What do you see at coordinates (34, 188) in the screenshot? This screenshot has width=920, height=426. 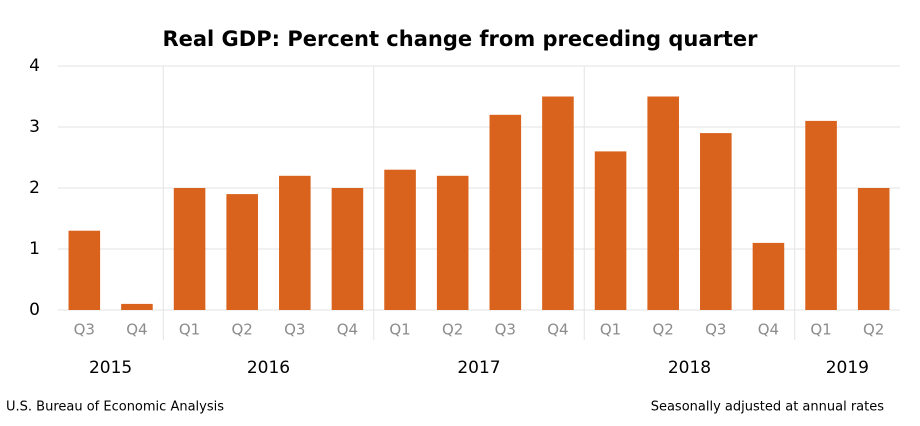 I see `y-tick-label: 2` at bounding box center [34, 188].